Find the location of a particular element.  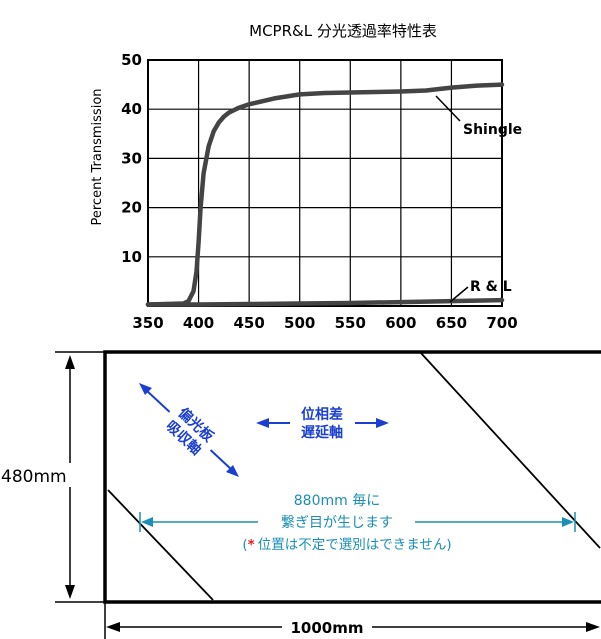

x-tick-label: 650 is located at coordinates (451, 323).